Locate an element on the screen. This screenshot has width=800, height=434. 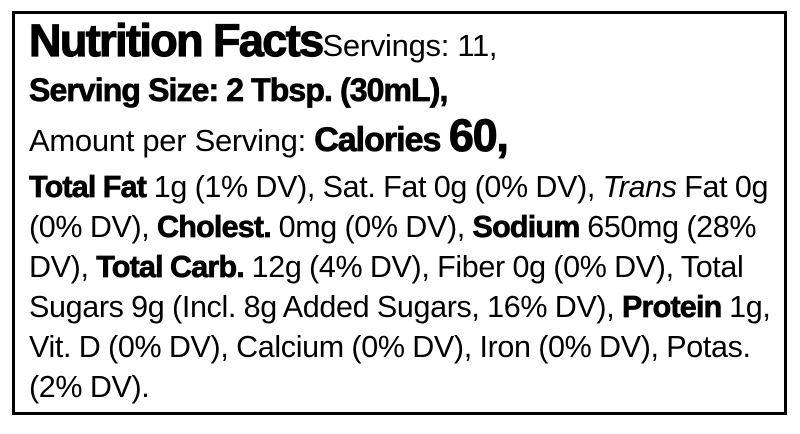
page-title: Nutrition Facts is located at coordinates (176, 40).